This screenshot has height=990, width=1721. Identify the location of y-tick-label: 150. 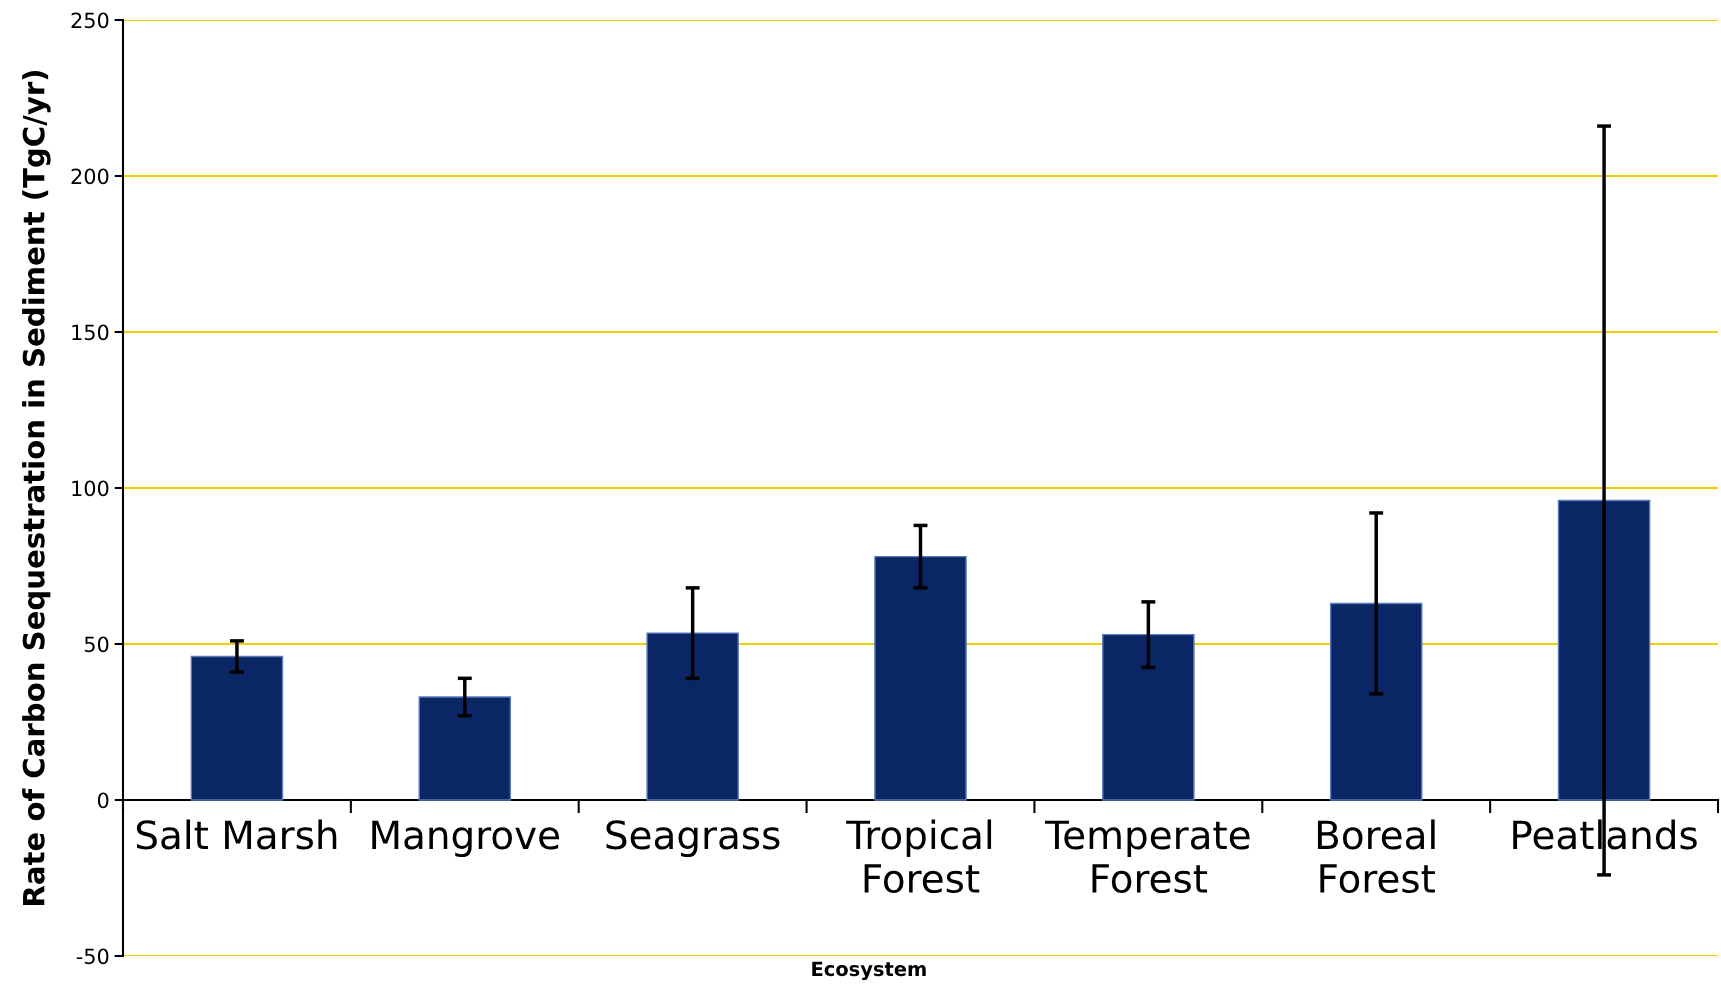
(90, 332).